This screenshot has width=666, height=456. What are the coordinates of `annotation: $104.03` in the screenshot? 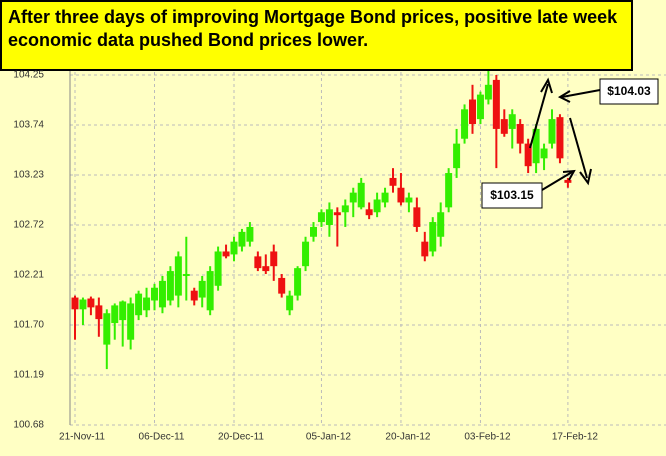 It's located at (629, 91).